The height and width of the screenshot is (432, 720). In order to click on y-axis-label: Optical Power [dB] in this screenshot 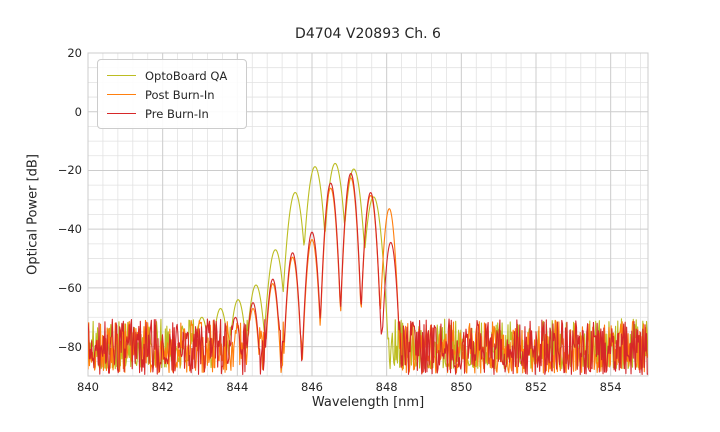, I will do `click(33, 214)`.